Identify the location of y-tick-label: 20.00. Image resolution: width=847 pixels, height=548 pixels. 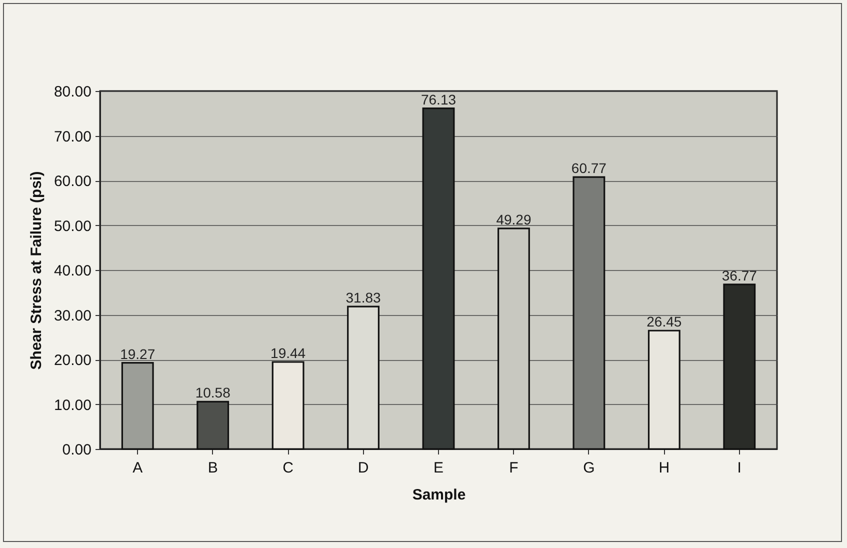
(73, 360).